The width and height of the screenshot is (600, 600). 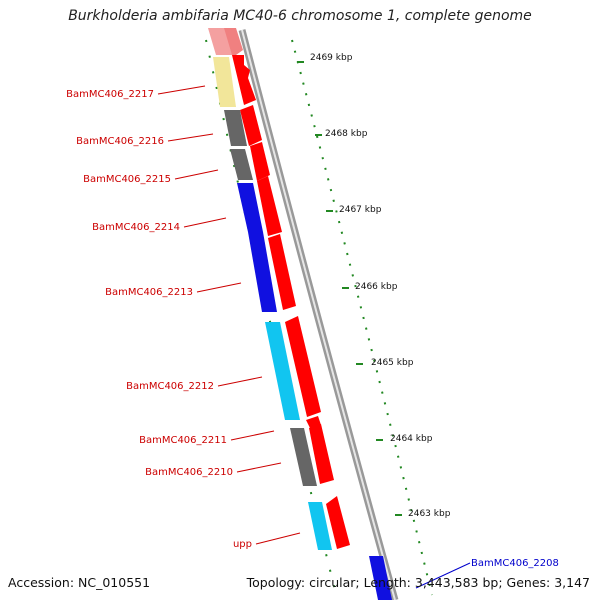 What do you see at coordinates (411, 439) in the screenshot?
I see `ruler-tick-label: 2464 kbp` at bounding box center [411, 439].